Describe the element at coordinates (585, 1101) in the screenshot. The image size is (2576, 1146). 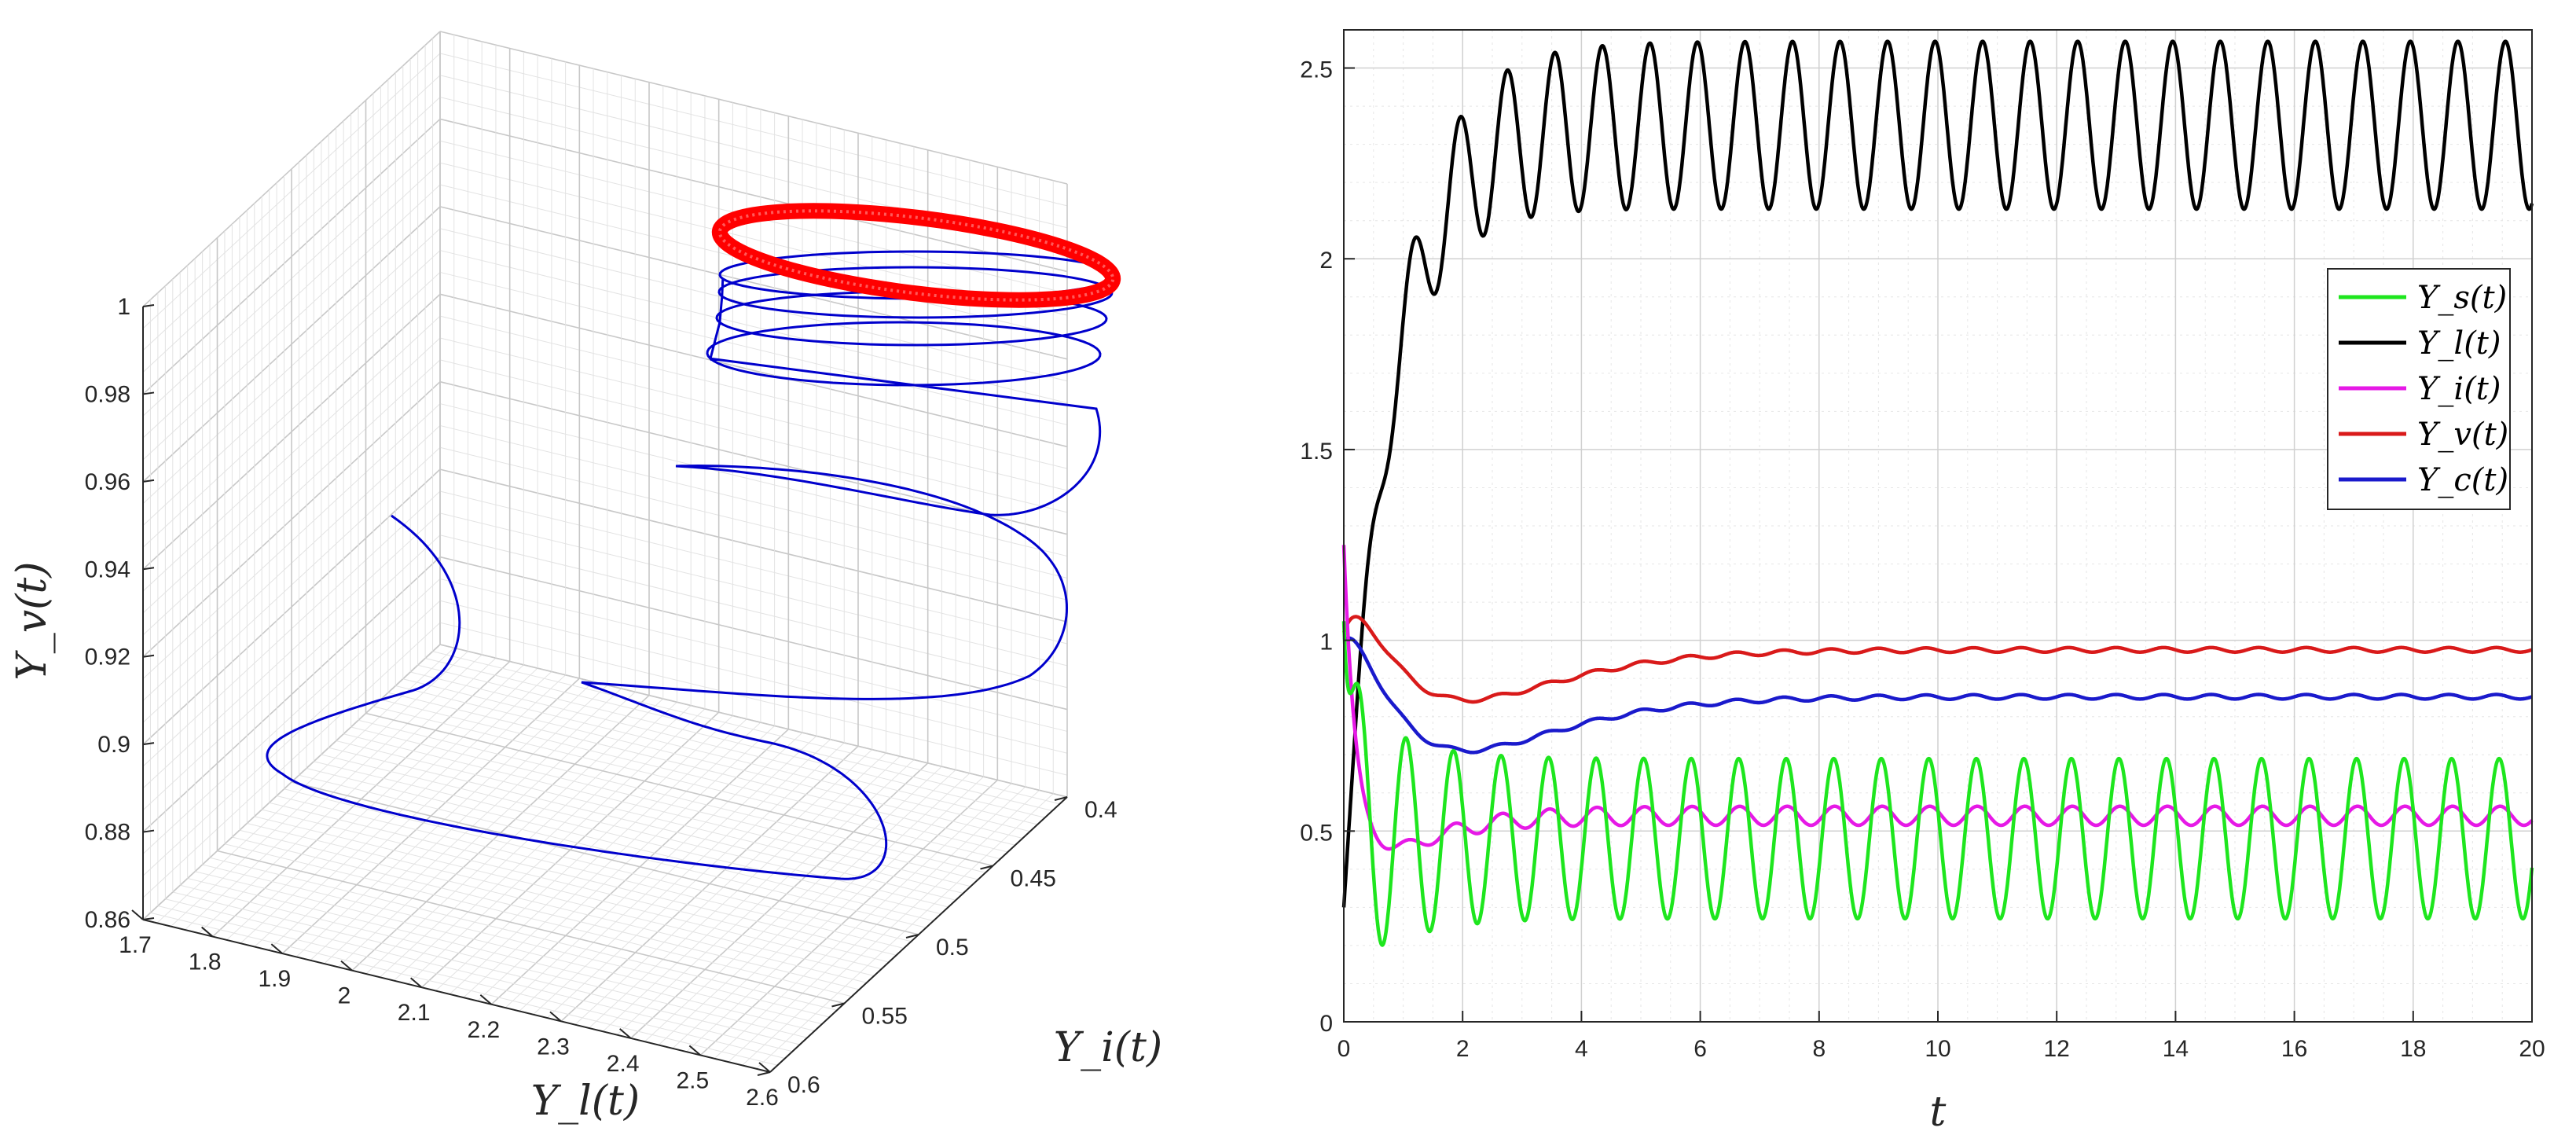
I see `left-x-axis-label: Y_l(t)` at that location.